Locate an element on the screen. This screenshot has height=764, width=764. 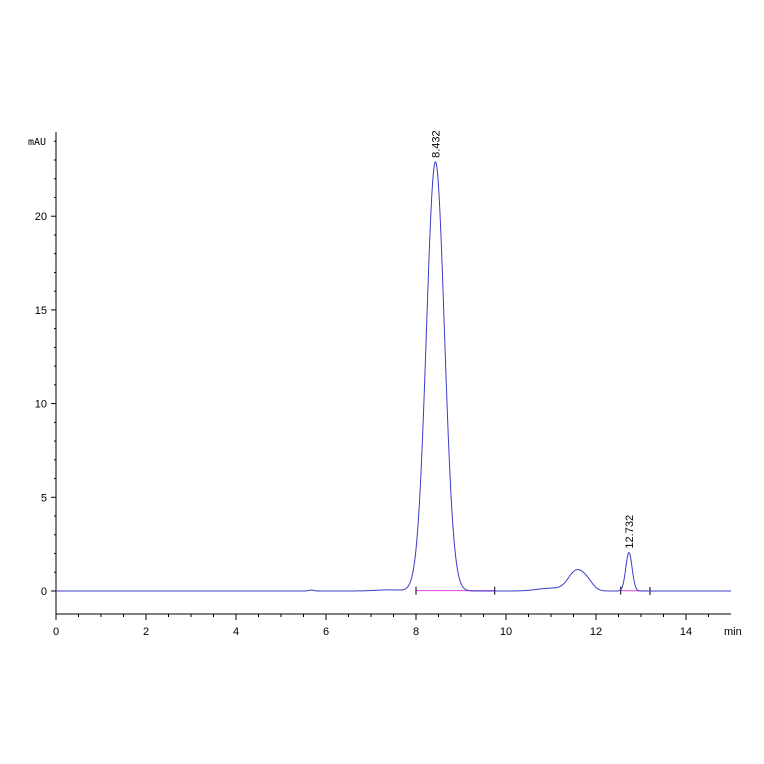
y-tick-label: 10 is located at coordinates (41, 405).